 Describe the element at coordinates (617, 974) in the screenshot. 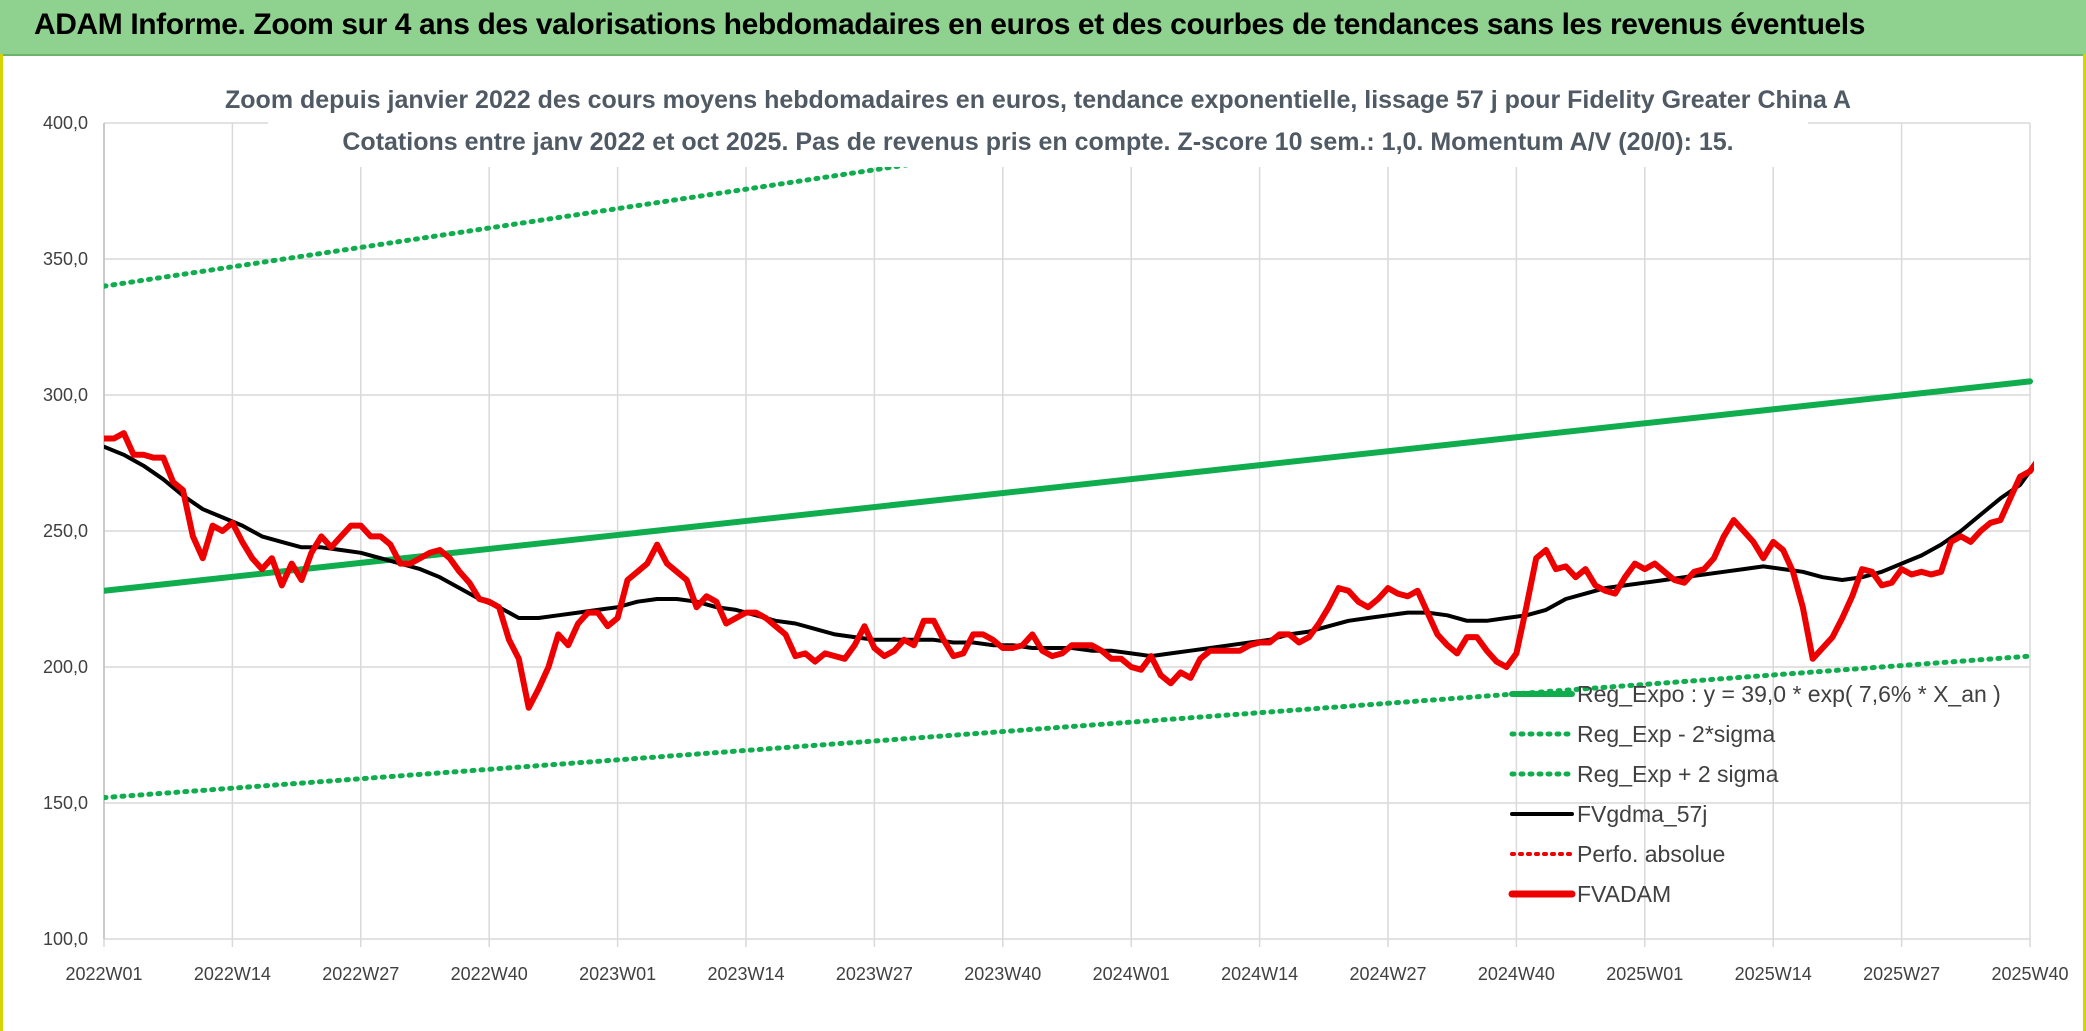

I see `x-tick-label: 2023W01` at that location.